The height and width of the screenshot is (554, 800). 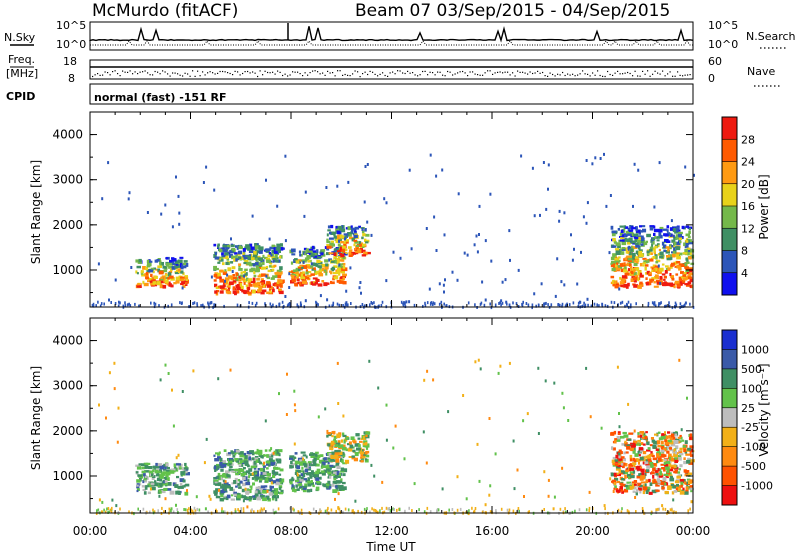 What do you see at coordinates (729, 128) in the screenshot?
I see `colorbar-segment` at bounding box center [729, 128].